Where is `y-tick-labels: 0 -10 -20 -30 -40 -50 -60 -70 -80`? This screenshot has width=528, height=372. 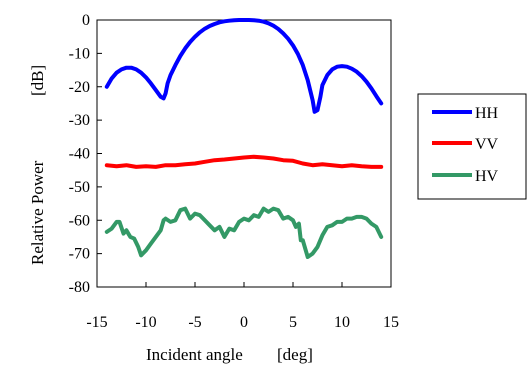 y-tick-labels: 0 -10 -20 -30 -40 -50 -60 -70 -80 is located at coordinates (79, 154).